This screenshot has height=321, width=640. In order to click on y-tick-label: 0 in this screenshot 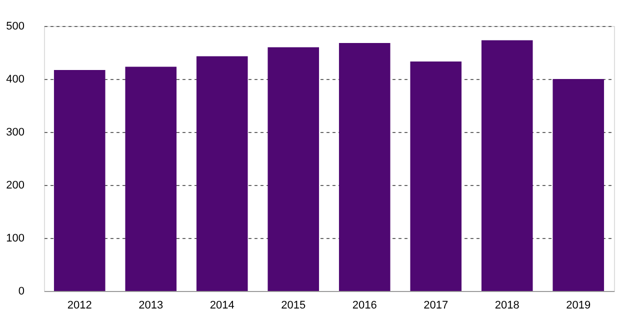, I will do `click(21, 292)`.